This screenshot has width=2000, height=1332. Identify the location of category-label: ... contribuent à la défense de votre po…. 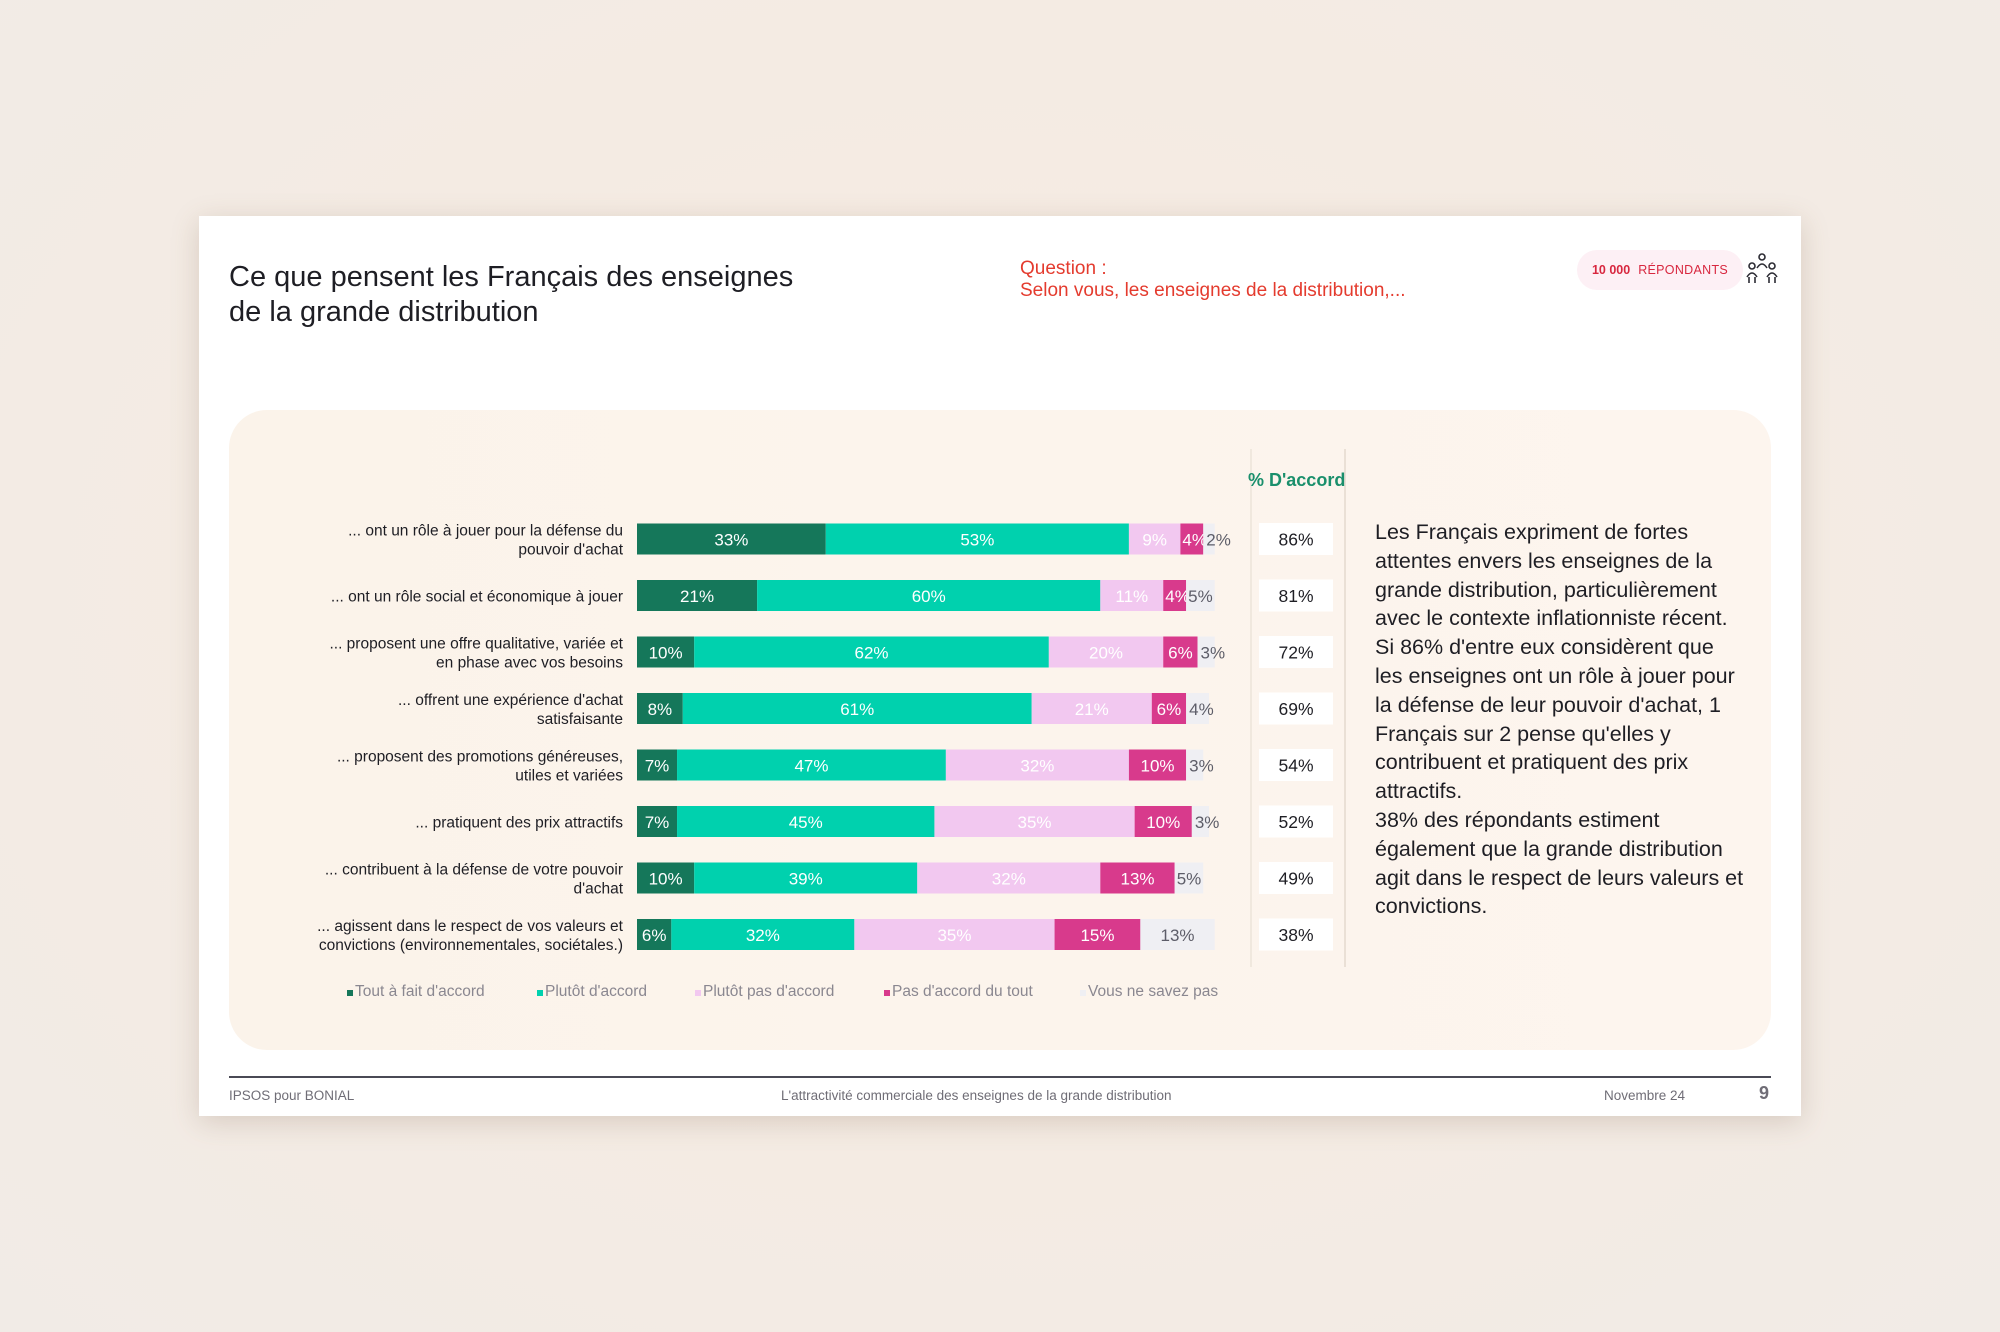
(474, 870).